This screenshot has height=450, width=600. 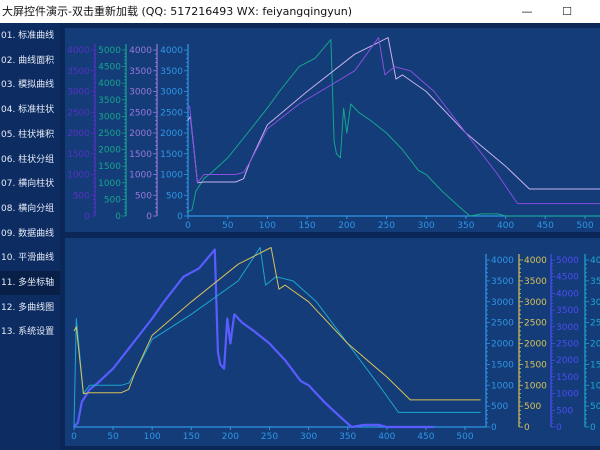 What do you see at coordinates (425, 437) in the screenshot?
I see `x-tick-label: 450` at bounding box center [425, 437].